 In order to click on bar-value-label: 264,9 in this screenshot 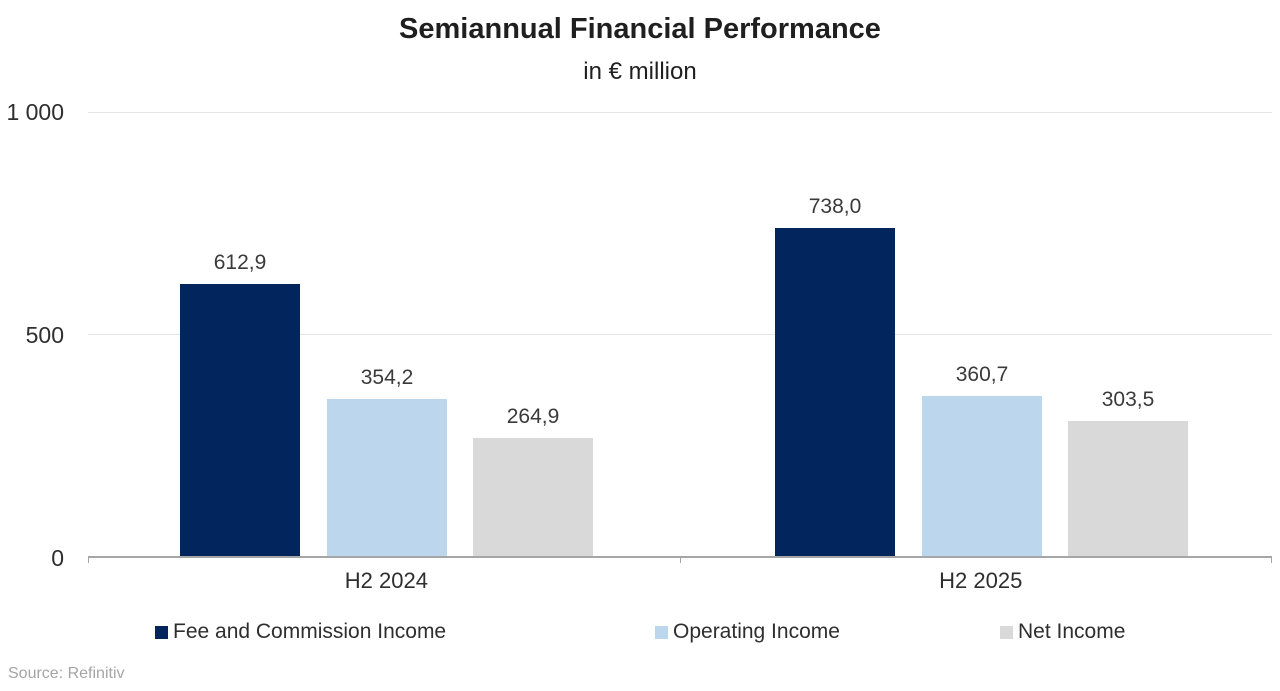, I will do `click(533, 417)`.